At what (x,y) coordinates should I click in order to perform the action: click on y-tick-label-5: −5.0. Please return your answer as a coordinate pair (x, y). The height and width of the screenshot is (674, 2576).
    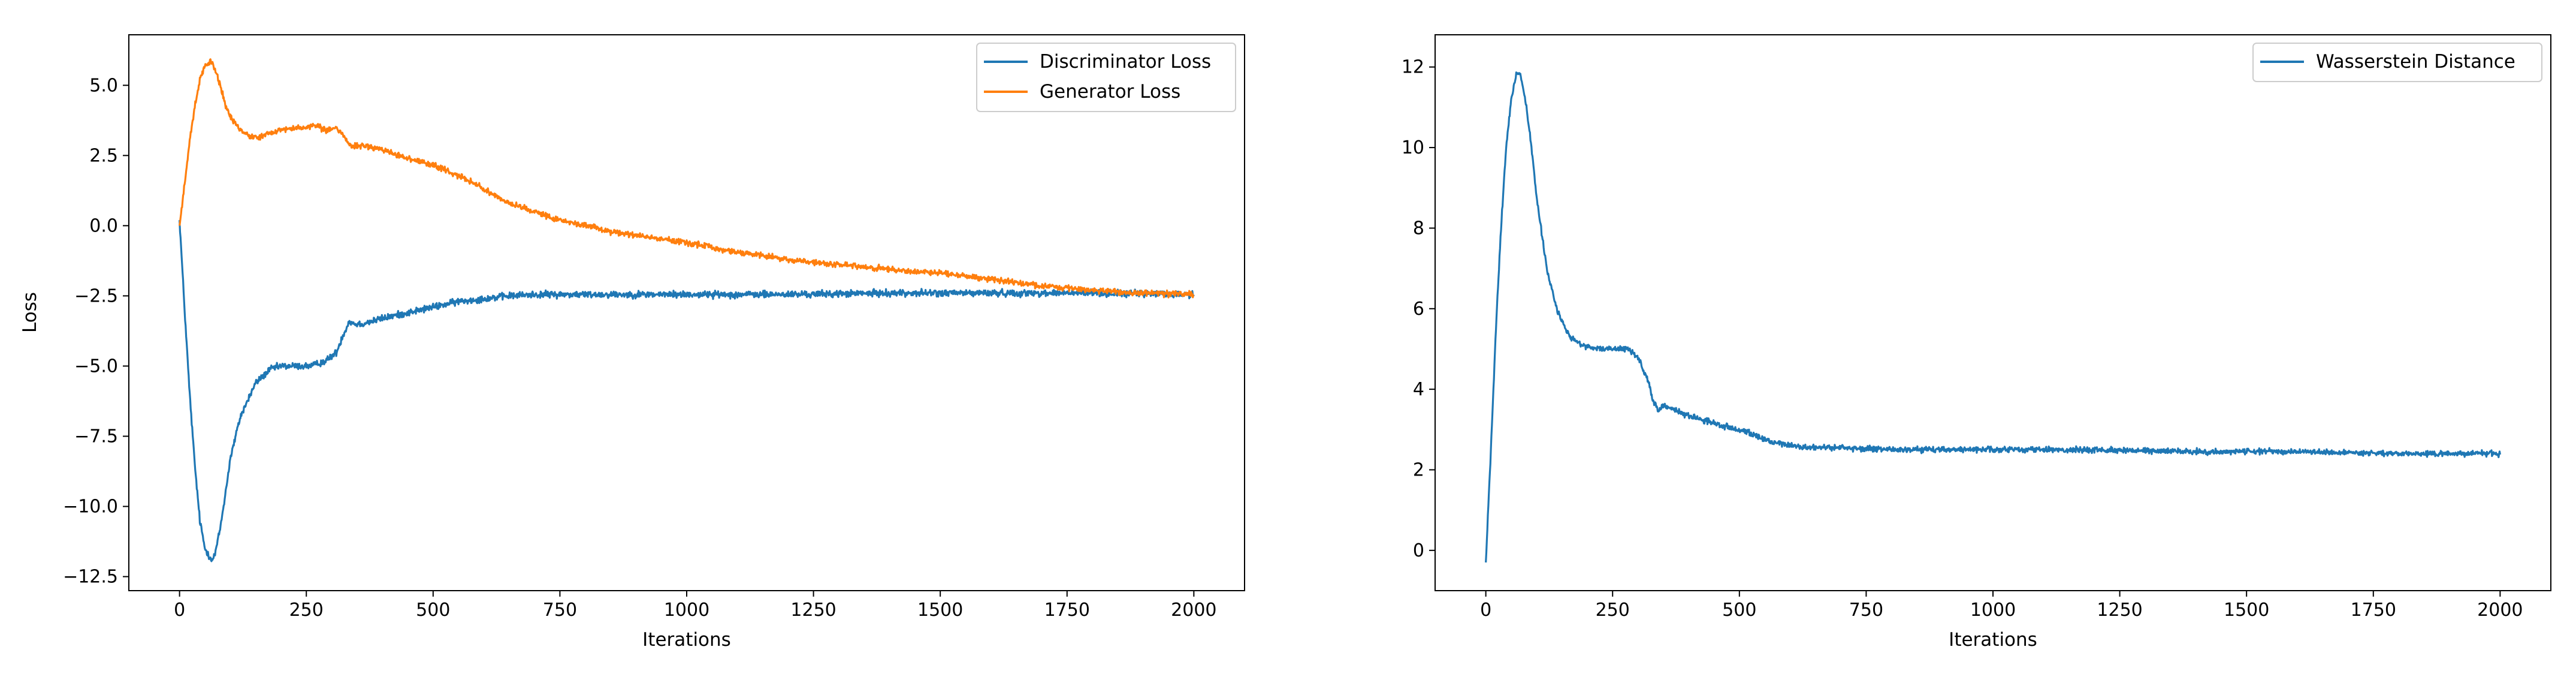
    Looking at the image, I should click on (96, 367).